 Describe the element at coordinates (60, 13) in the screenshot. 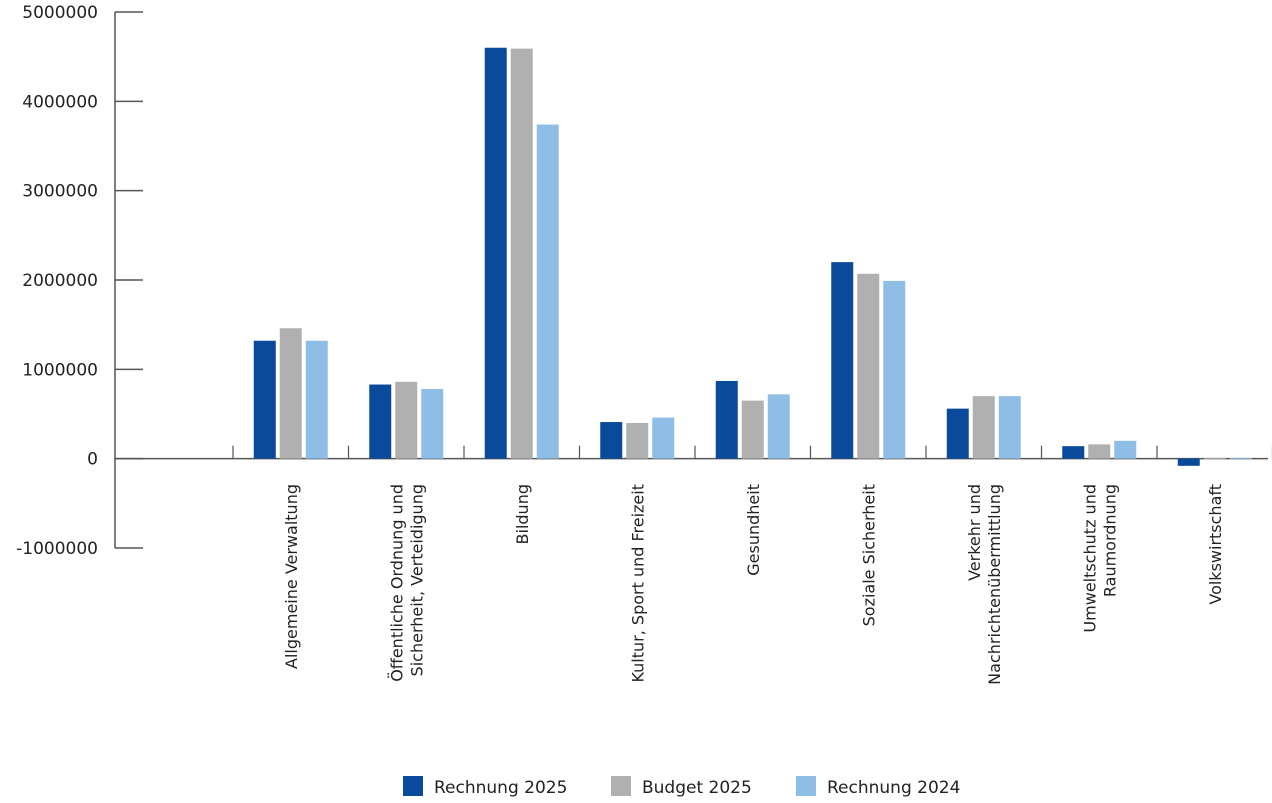

I see `y-tick-label: 5000000` at that location.